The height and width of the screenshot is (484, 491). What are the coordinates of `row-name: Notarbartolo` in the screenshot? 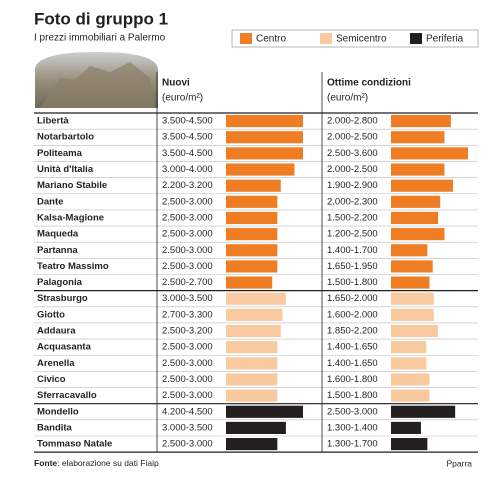 It's located at (65, 137).